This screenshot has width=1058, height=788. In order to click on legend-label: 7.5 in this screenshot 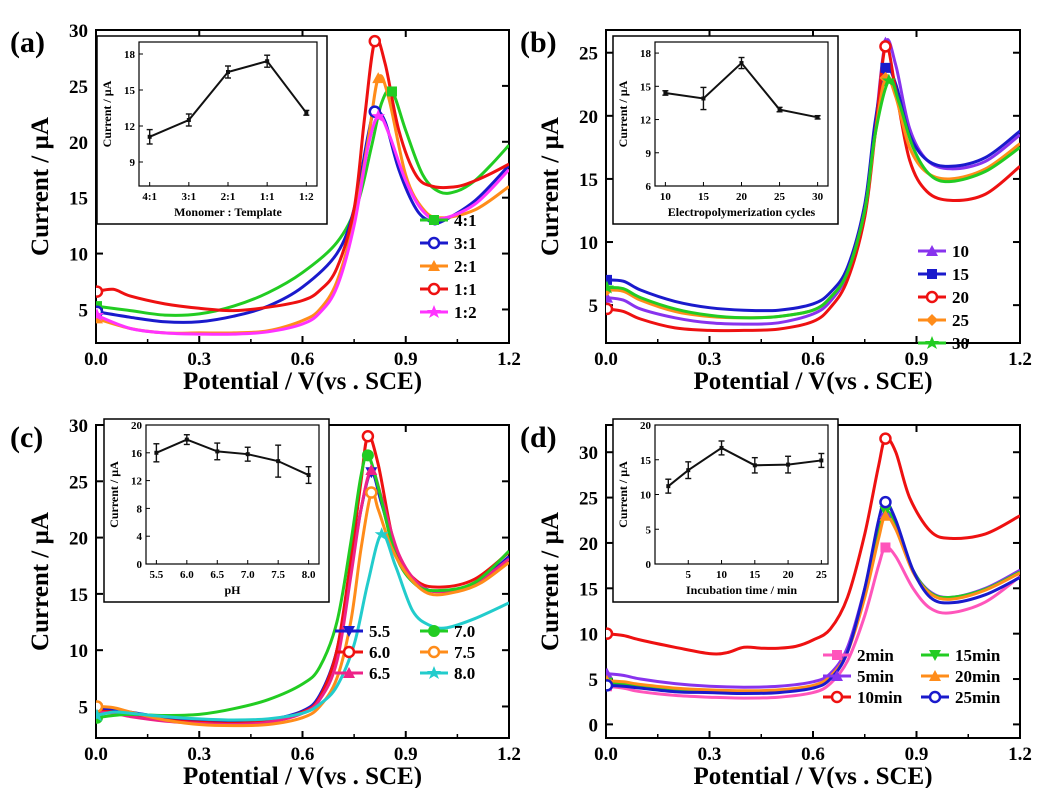, I will do `click(464, 652)`.